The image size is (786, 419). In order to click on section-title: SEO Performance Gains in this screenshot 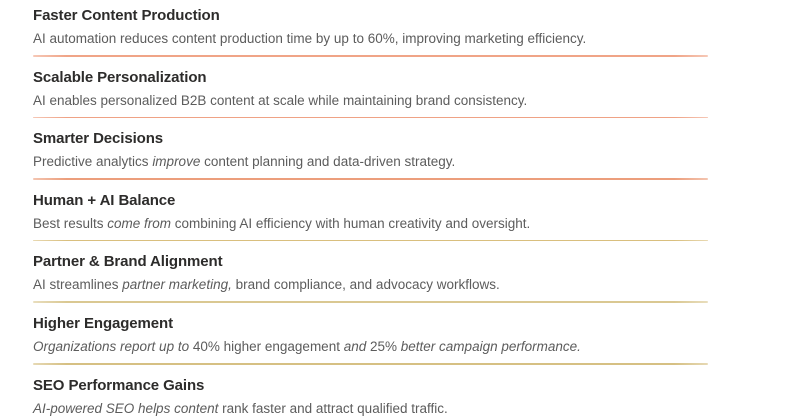, I will do `click(119, 385)`.